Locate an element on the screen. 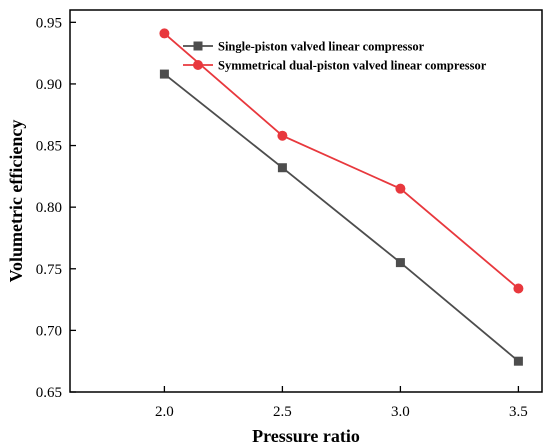  y-tick-label: 0.80 is located at coordinates (49, 208).